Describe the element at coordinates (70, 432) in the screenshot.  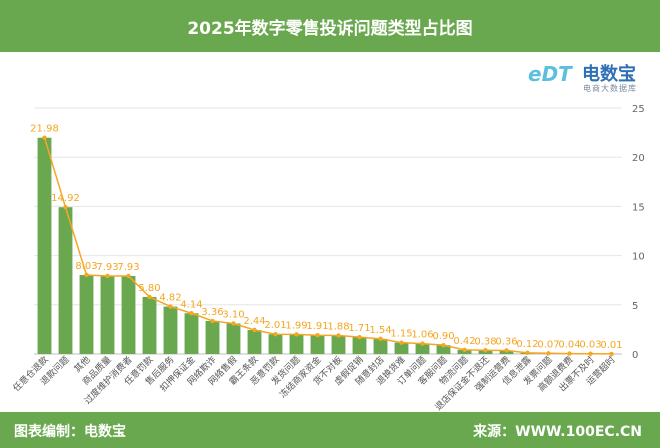
I see `footer-credit: 图表编制：电数宝` at that location.